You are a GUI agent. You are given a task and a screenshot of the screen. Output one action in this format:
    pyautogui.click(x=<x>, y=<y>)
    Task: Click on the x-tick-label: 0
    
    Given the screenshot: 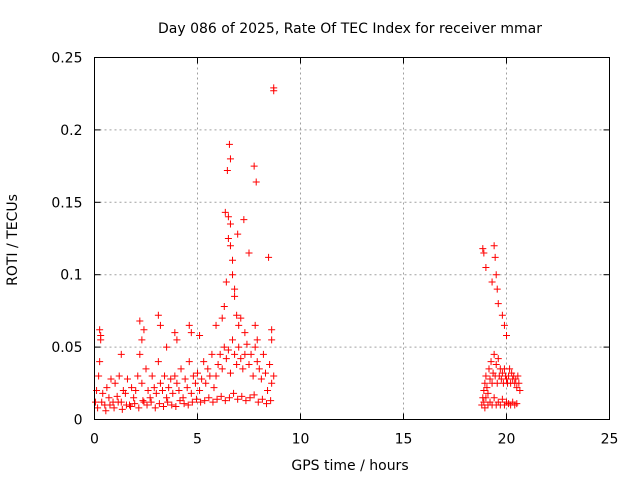 What is the action you would take?
    pyautogui.click(x=94, y=440)
    